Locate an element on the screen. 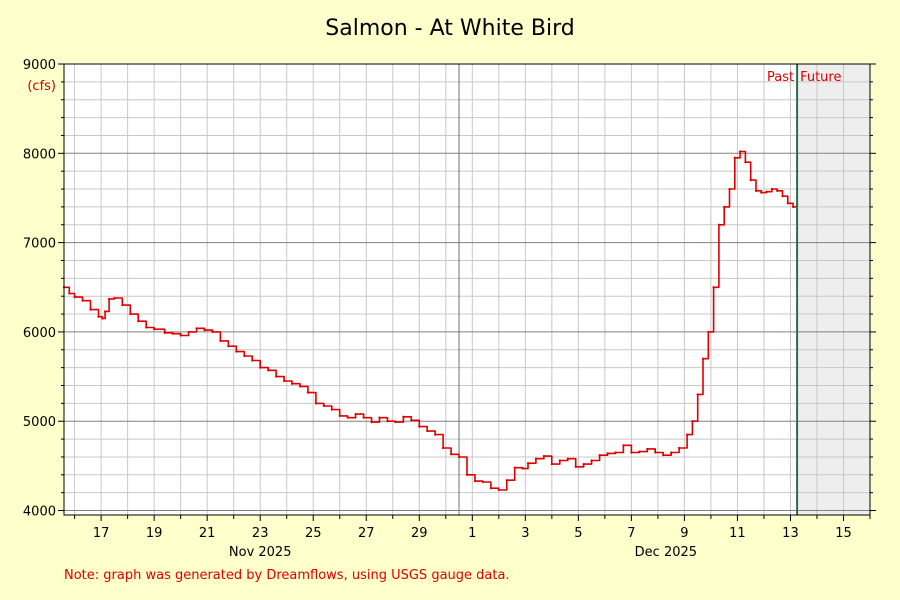 This screenshot has width=900, height=600. y-tick-label: 5000 is located at coordinates (39, 422).